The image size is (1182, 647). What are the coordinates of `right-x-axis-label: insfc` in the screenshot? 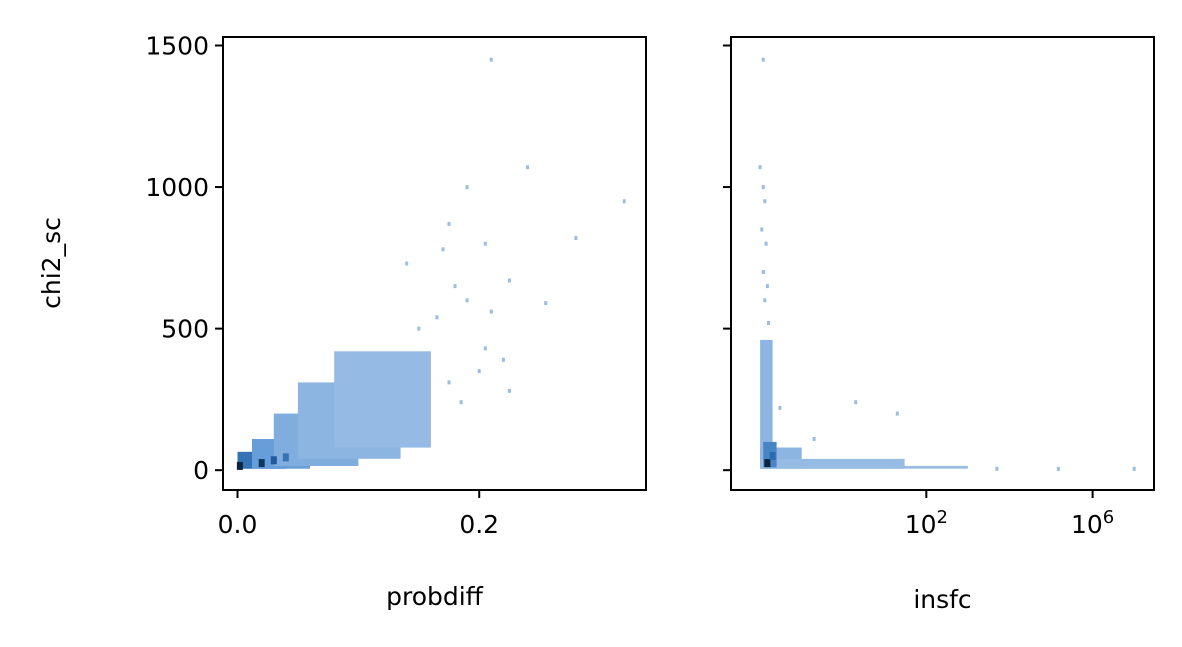 It's located at (942, 599).